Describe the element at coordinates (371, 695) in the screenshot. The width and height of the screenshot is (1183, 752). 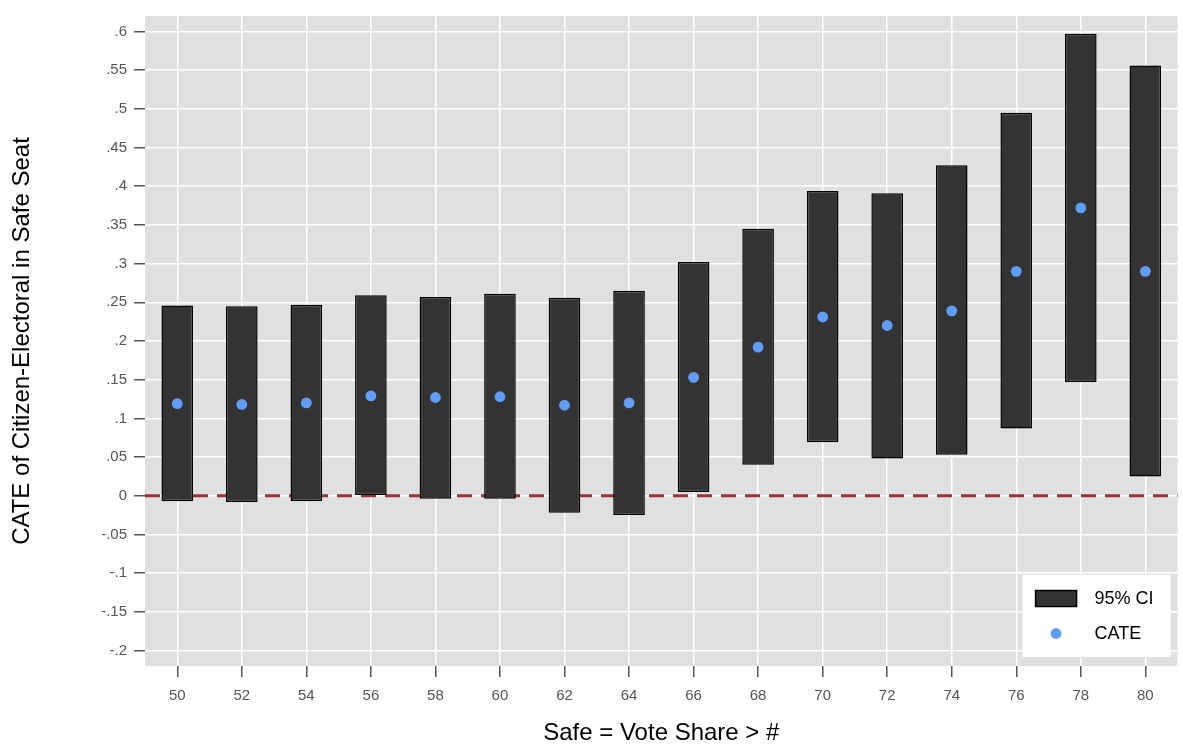
I see `x-tick-label: 56` at that location.